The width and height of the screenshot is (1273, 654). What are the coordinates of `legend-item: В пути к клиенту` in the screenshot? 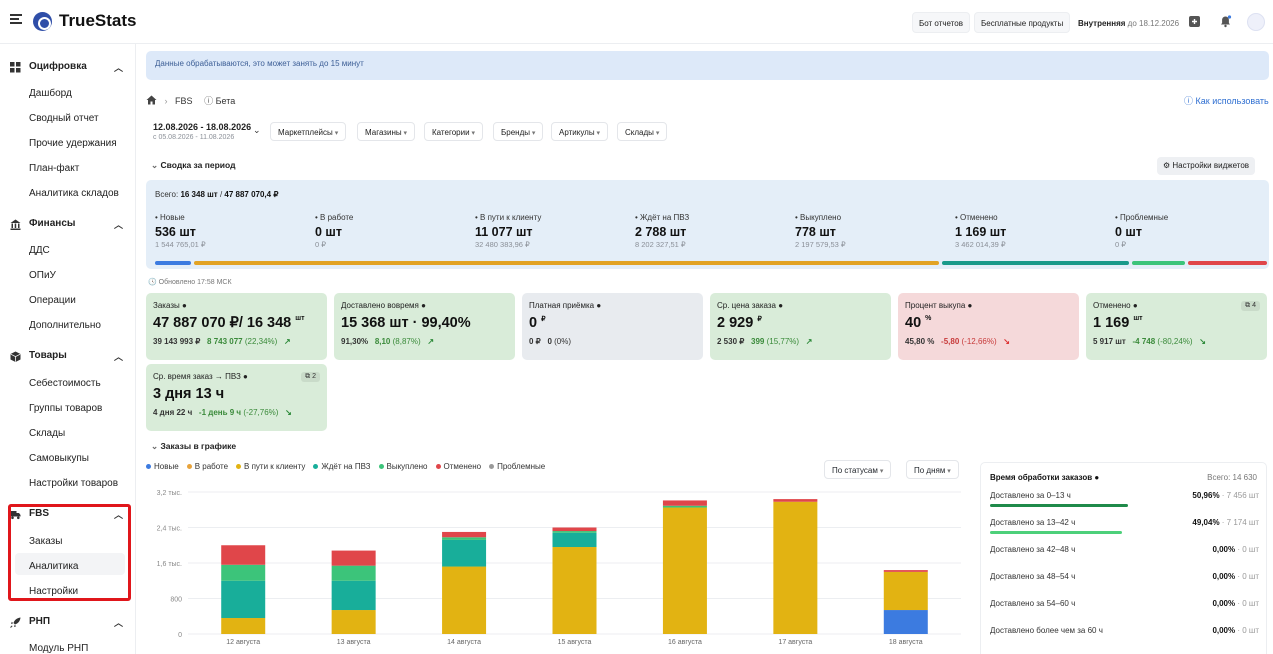 It's located at (270, 466).